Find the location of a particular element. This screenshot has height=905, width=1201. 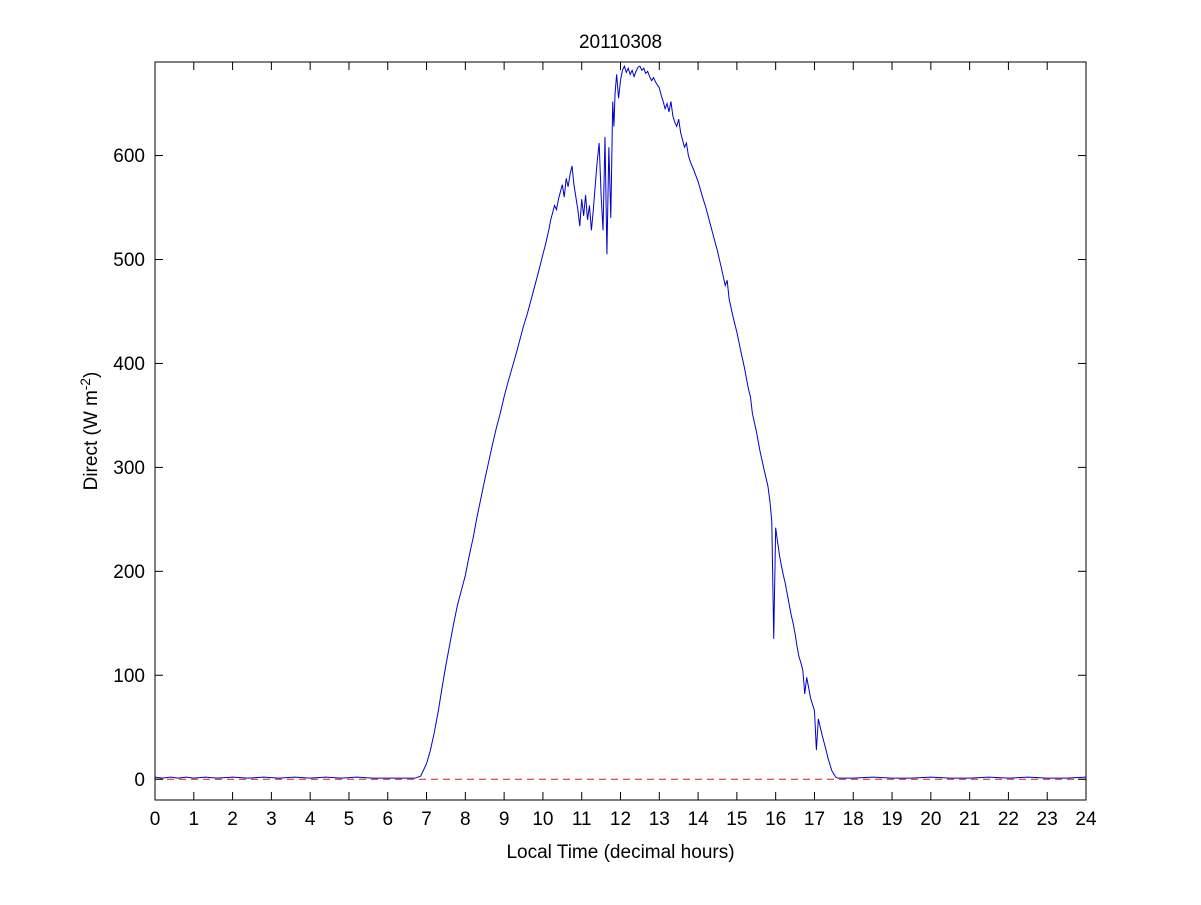

x-tick-label: 19 is located at coordinates (891, 819).